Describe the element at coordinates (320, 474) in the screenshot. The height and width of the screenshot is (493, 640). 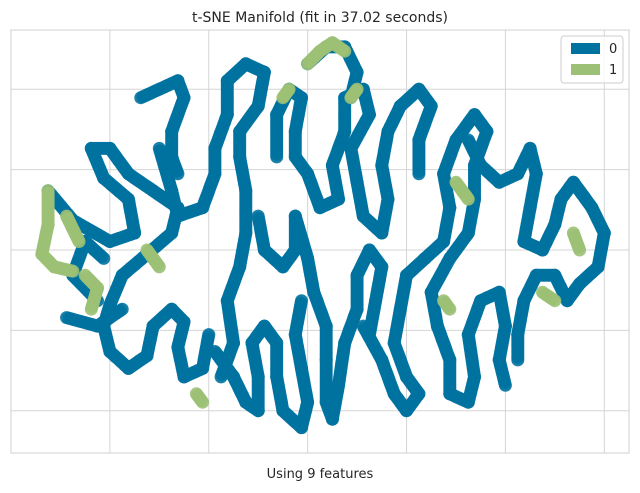
I see `x-axis-label: Using 9 features` at that location.